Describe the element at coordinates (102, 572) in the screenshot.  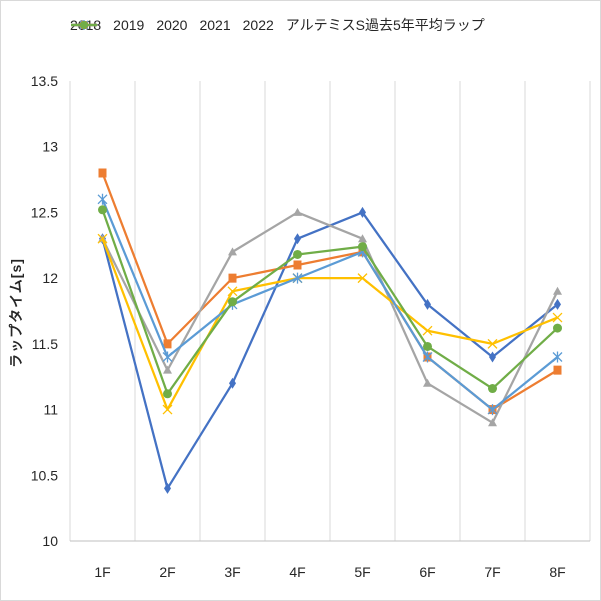
I see `x-tick-label: 1F` at that location.